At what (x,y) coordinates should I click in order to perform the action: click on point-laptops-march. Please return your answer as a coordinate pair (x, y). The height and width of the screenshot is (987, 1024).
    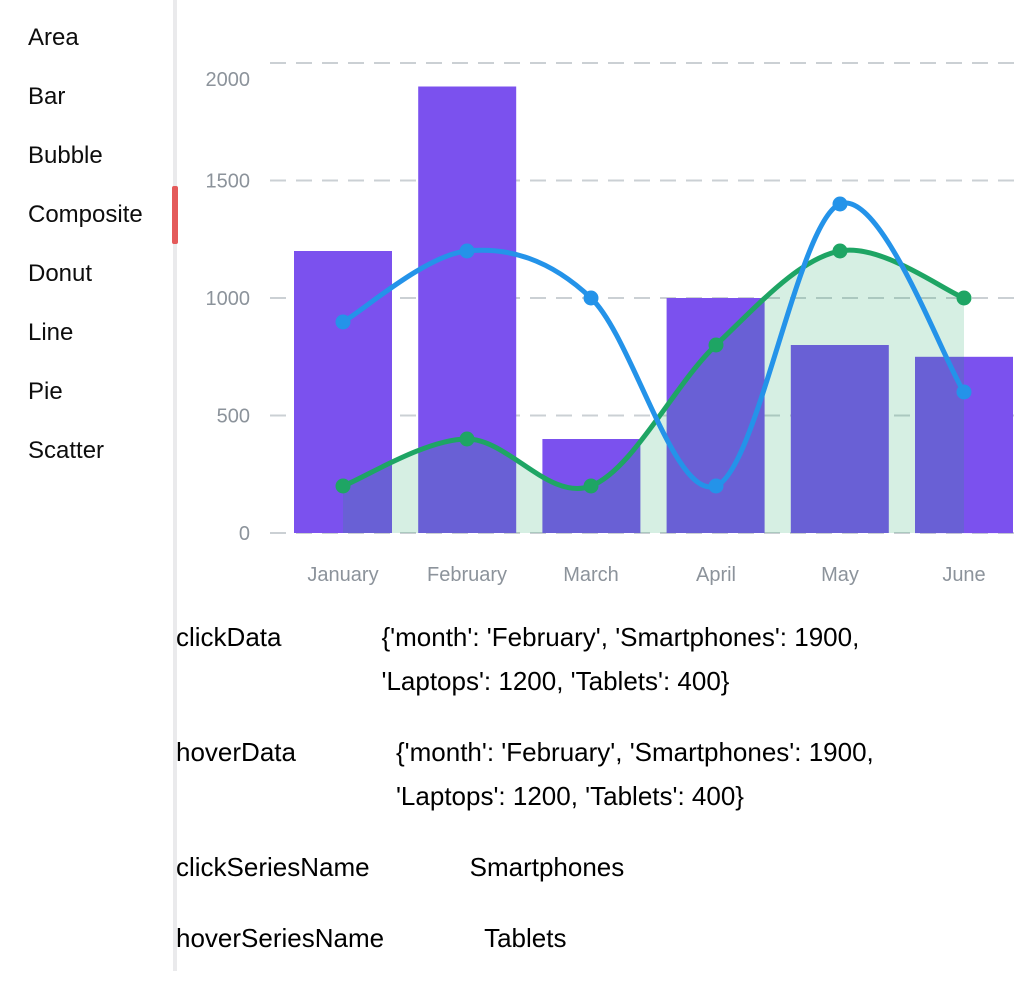
    Looking at the image, I should click on (591, 298).